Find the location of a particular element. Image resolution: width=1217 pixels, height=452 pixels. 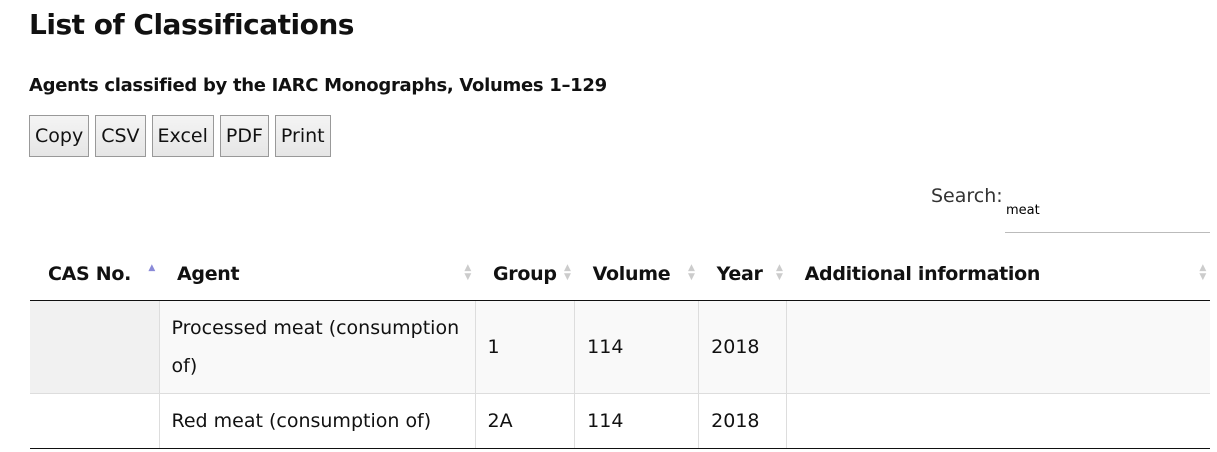

search-label: Search: is located at coordinates (967, 196).